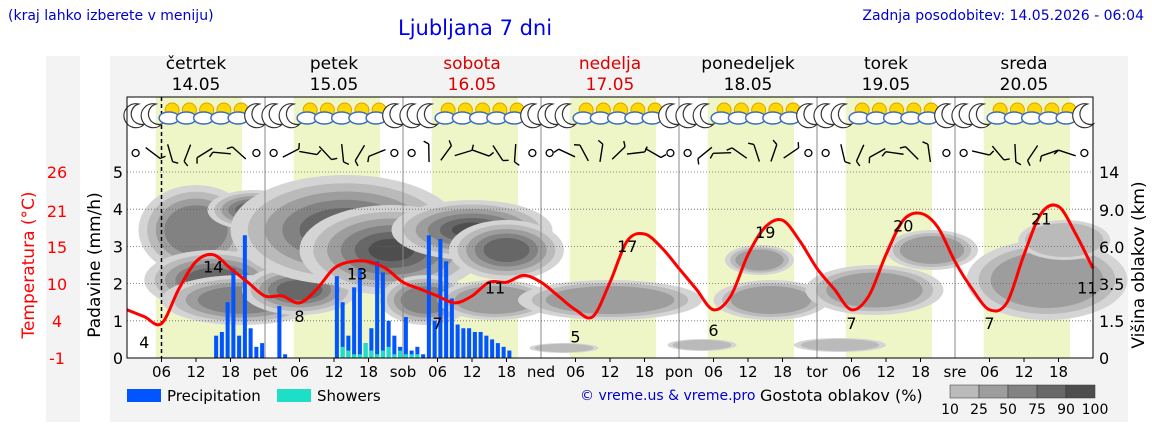 This screenshot has height=443, width=1152. I want to click on cloud-density-tick: 75, so click(1037, 410).